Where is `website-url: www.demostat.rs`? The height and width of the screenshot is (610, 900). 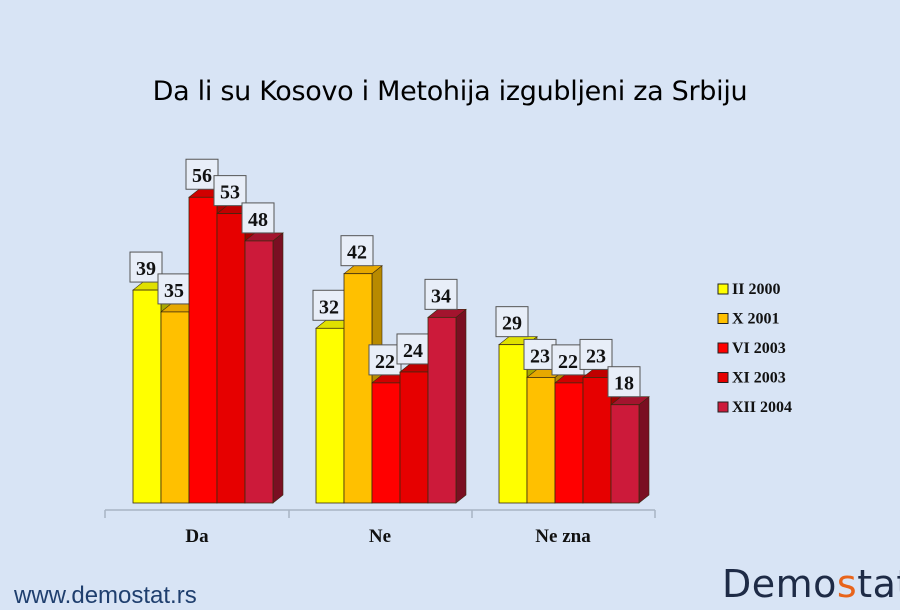
website-url: www.demostat.rs is located at coordinates (105, 595).